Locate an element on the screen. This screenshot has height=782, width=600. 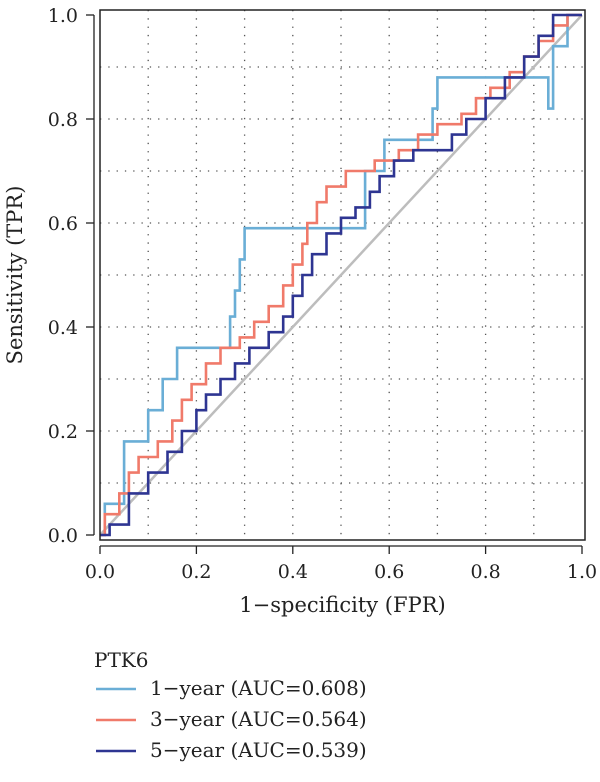
y-tick-label: 0.6 is located at coordinates (63, 224).